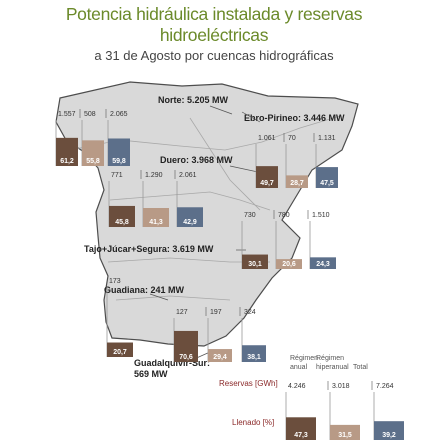 The height and width of the screenshot is (442, 428). Describe the element at coordinates (92, 137) in the screenshot. I see `bar-group-0: 1.557 61,2 508 55,8 2.065 59,8` at that location.